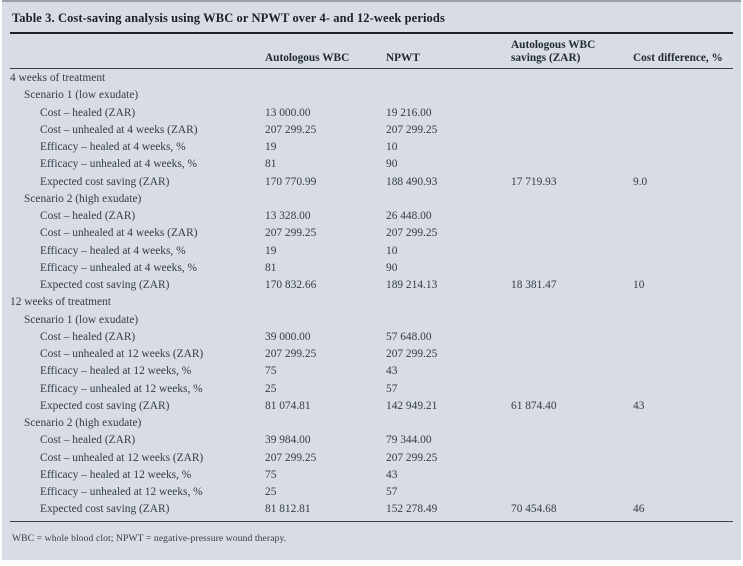  Describe the element at coordinates (371, 268) in the screenshot. I see `table-row: Efficacy – unhealed at 4 weeks, % 81 90` at that location.